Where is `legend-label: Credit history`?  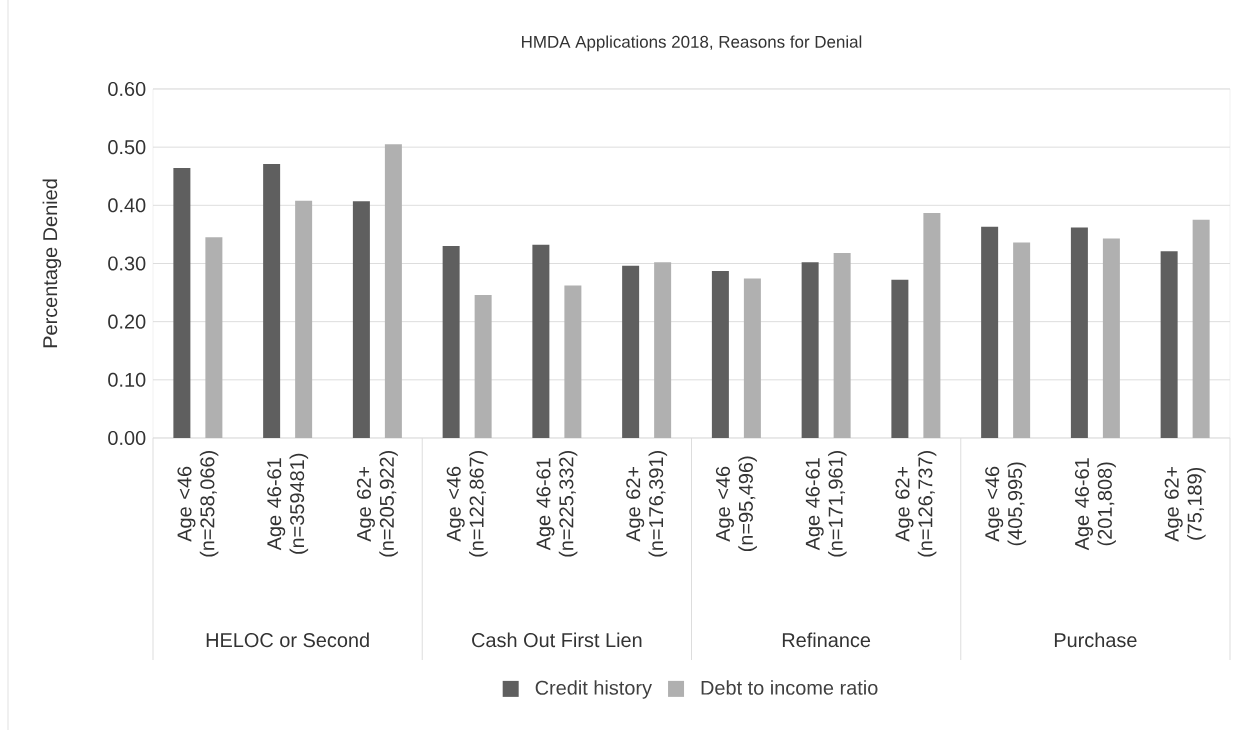
legend-label: Credit history is located at coordinates (593, 689).